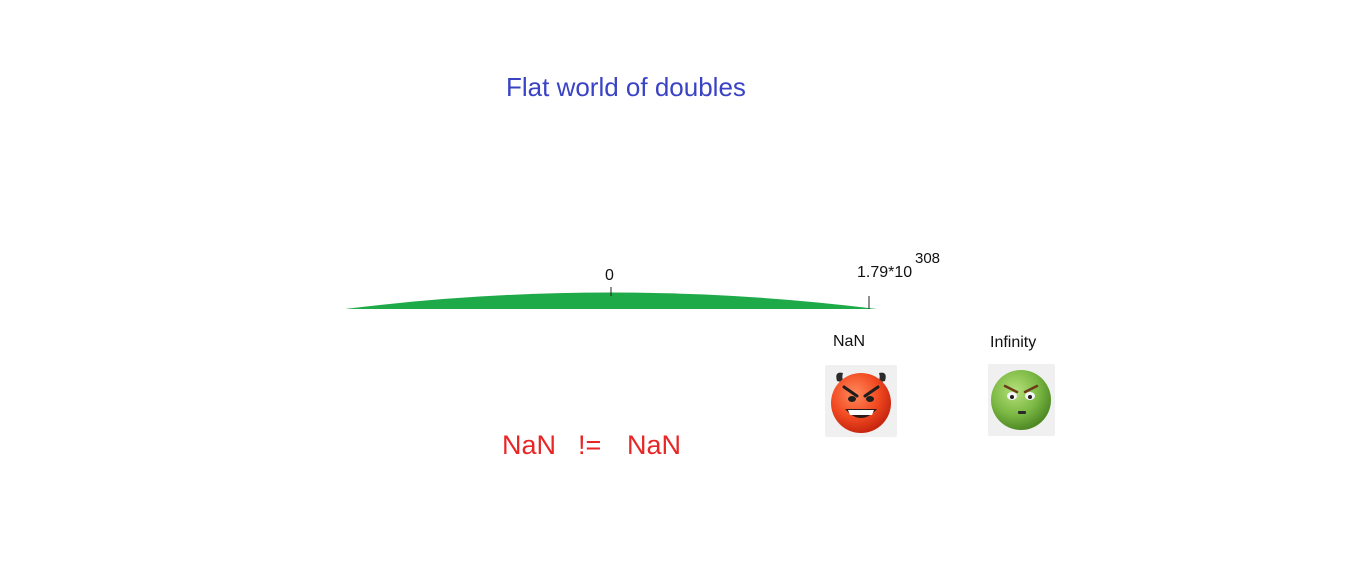 This screenshot has width=1360, height=562. I want to click on grumpy-green-face-icon, so click(1021, 400).